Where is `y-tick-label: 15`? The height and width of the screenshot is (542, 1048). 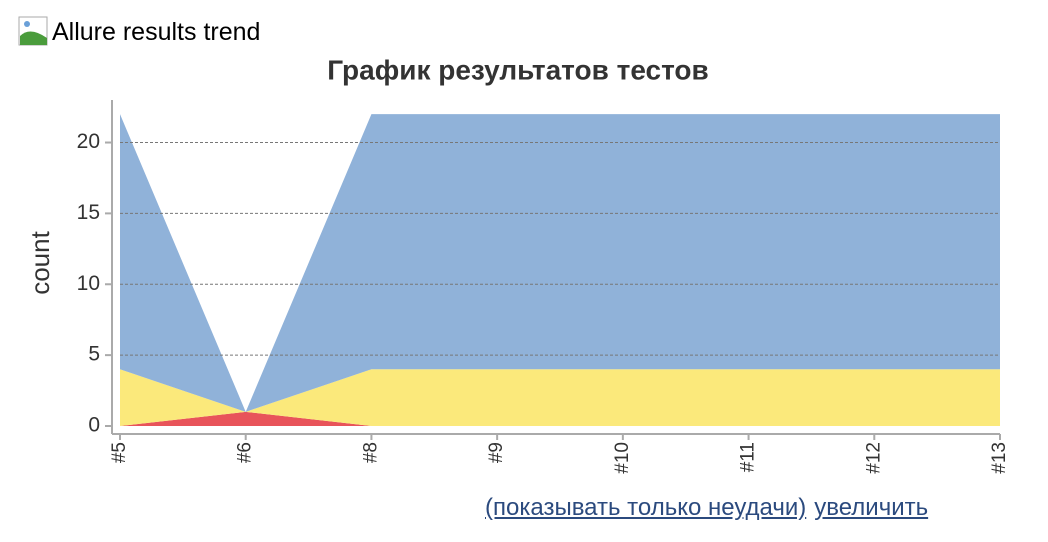 y-tick-label: 15 is located at coordinates (88, 212).